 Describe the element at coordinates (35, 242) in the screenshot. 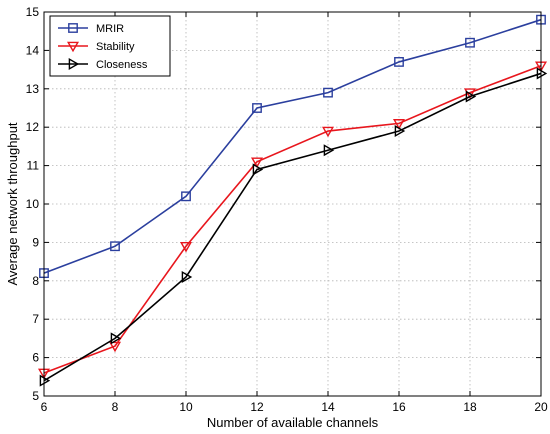

I see `y-tick-label: 9` at that location.